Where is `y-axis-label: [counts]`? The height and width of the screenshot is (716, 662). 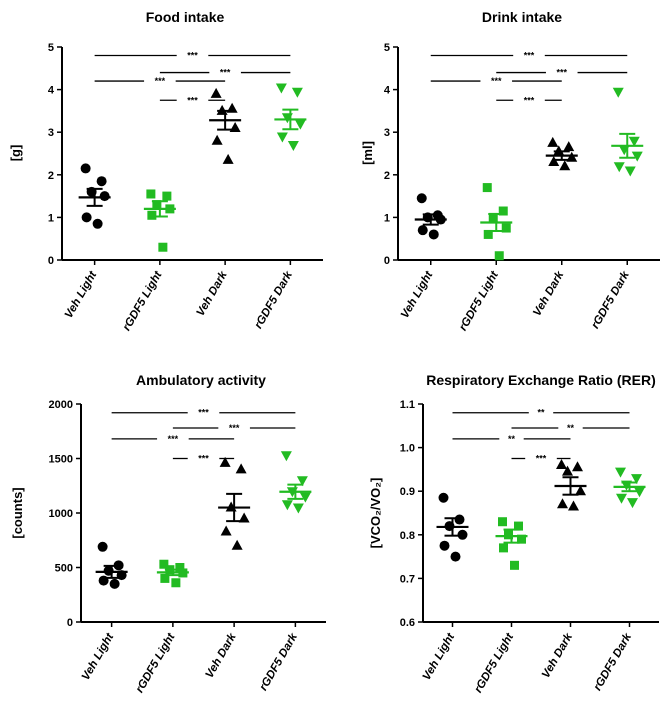 y-axis-label: [counts] is located at coordinates (17, 512).